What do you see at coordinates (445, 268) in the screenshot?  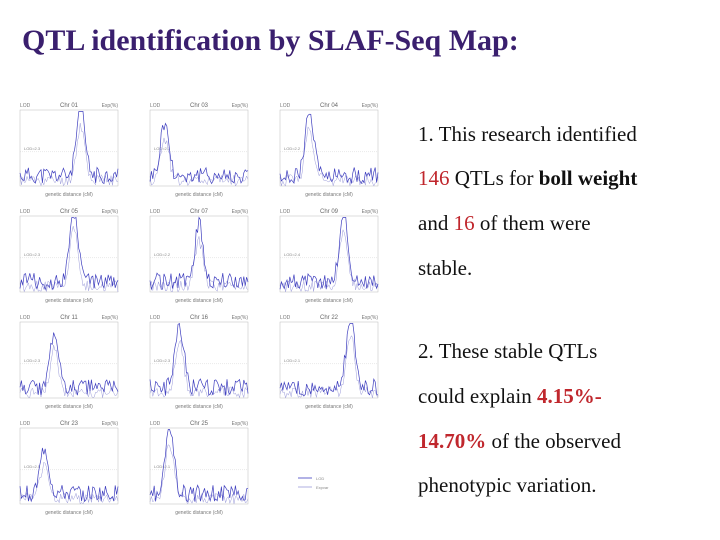 I see `finding-1-line-4: stable.` at bounding box center [445, 268].